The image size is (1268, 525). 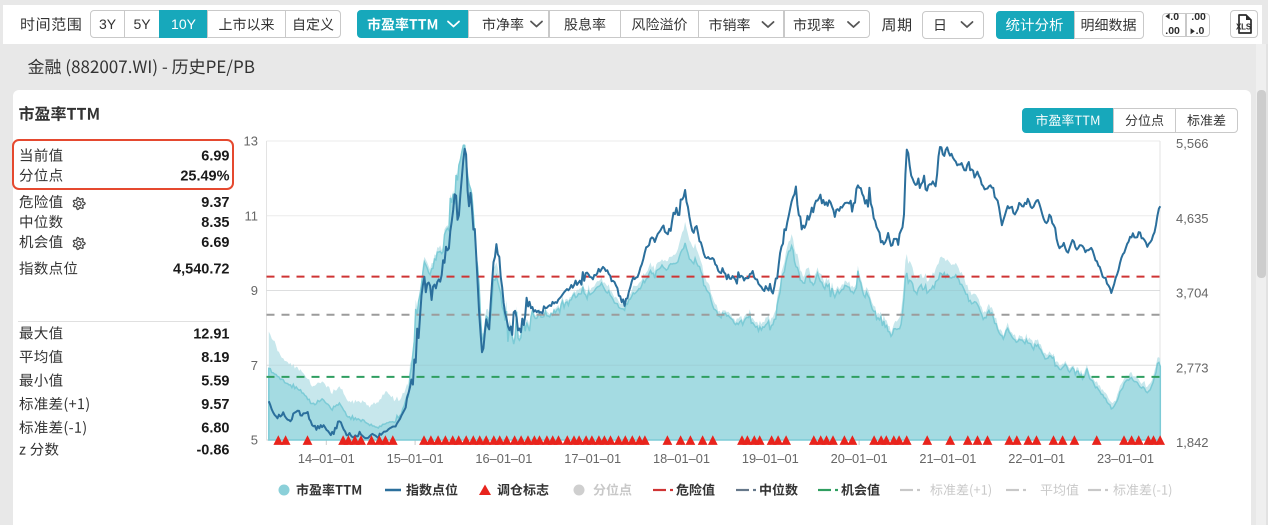 What do you see at coordinates (503, 458) in the screenshot?
I see `svg-text: 16–01–01` at bounding box center [503, 458].